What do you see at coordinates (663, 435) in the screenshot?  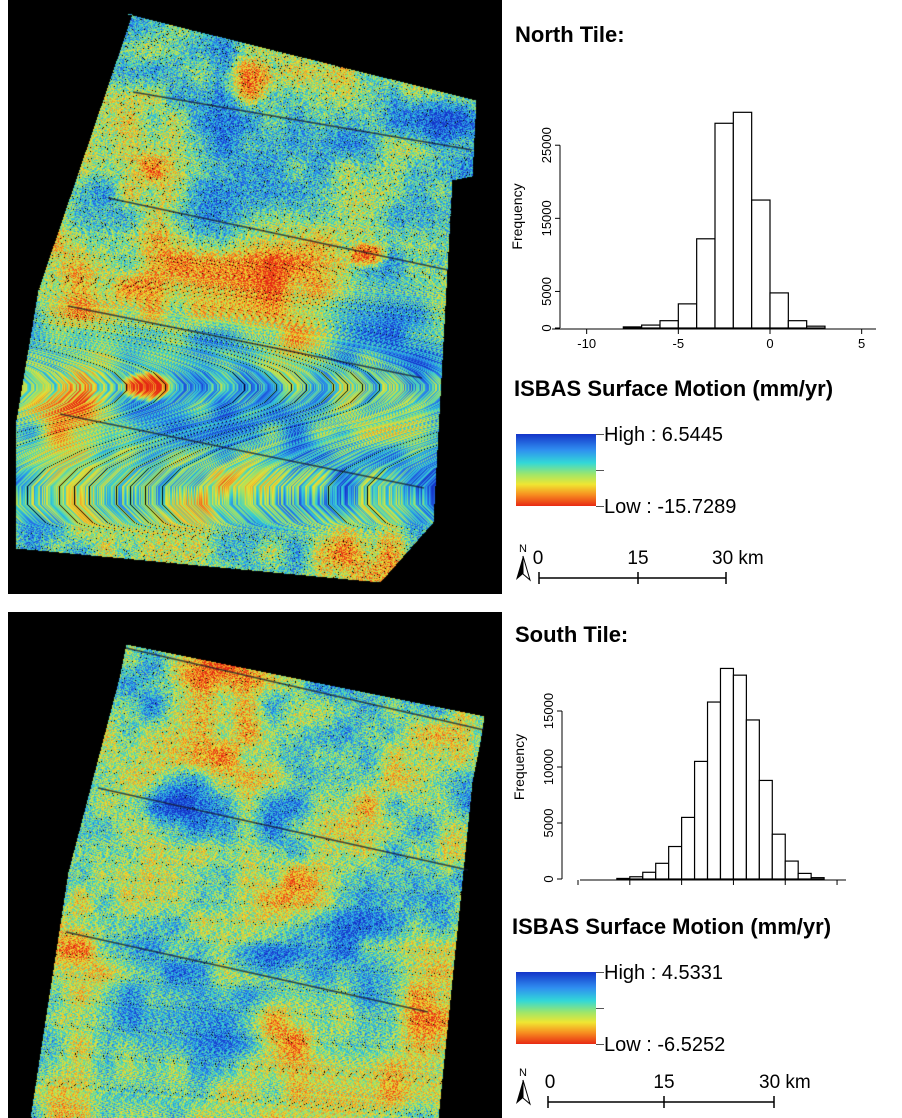 I see `north-legend-high: High : 6.5445` at bounding box center [663, 435].